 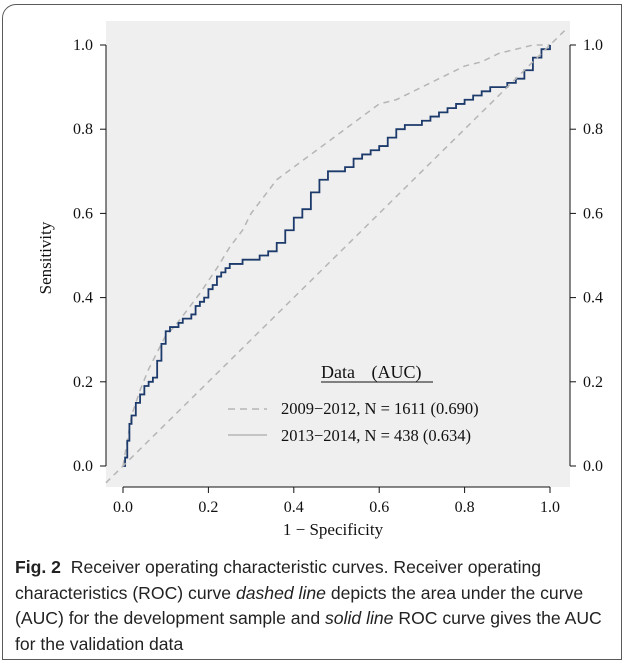 I want to click on y-tick-label-left: 0.0, so click(x=83, y=466).